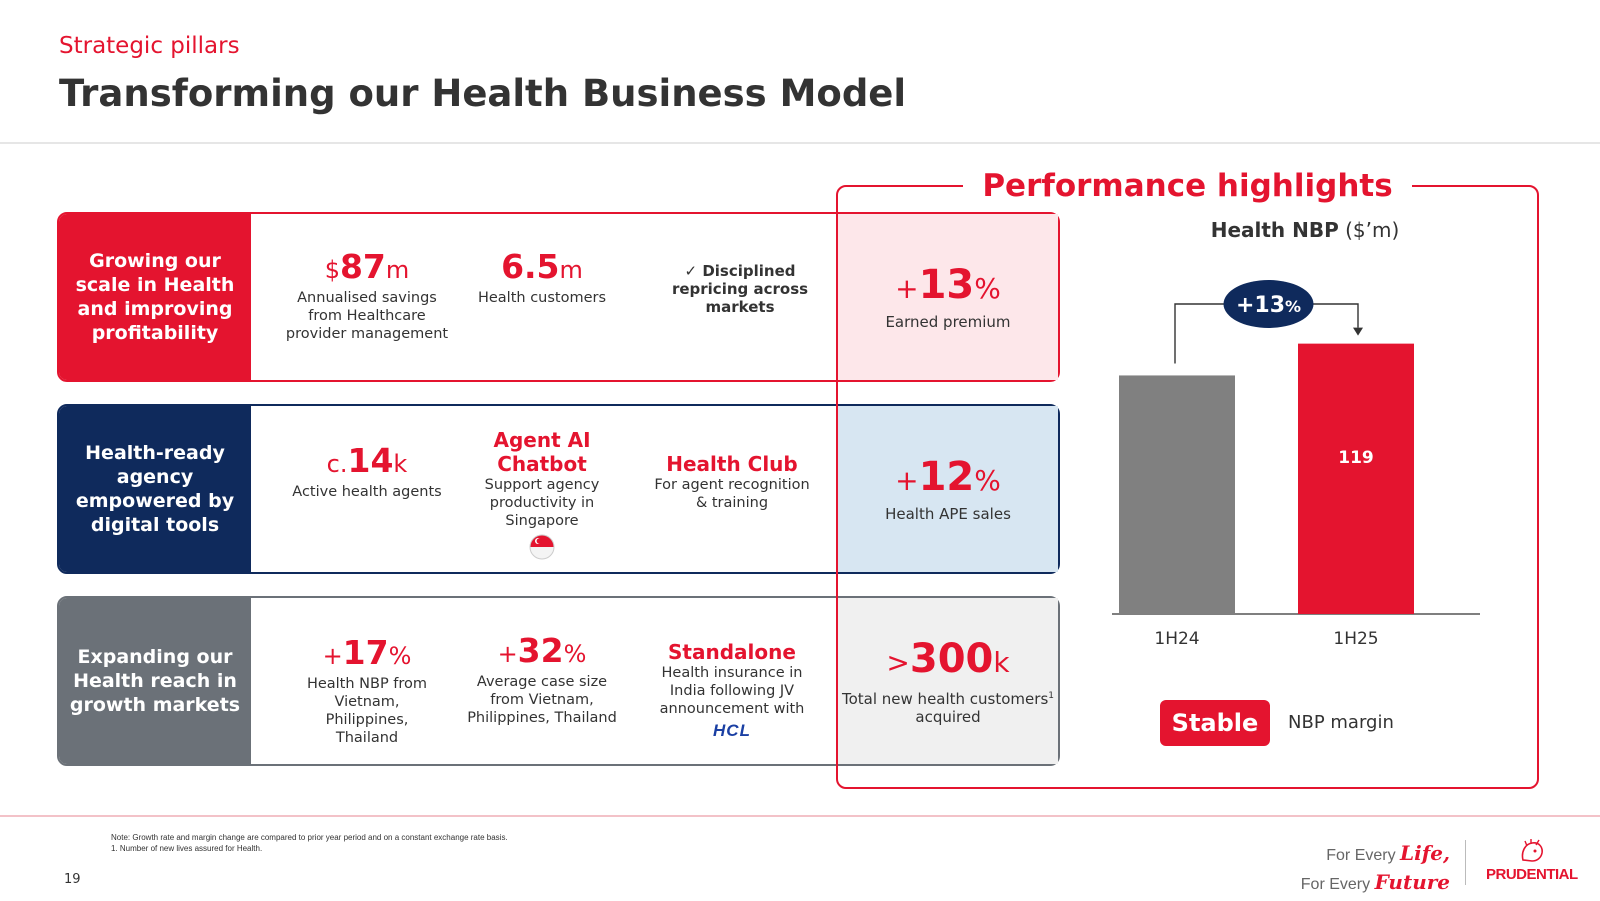 This screenshot has height=901, width=1600. Describe the element at coordinates (1305, 230) in the screenshot. I see `chart-title: Health NBP ($’m)` at that location.